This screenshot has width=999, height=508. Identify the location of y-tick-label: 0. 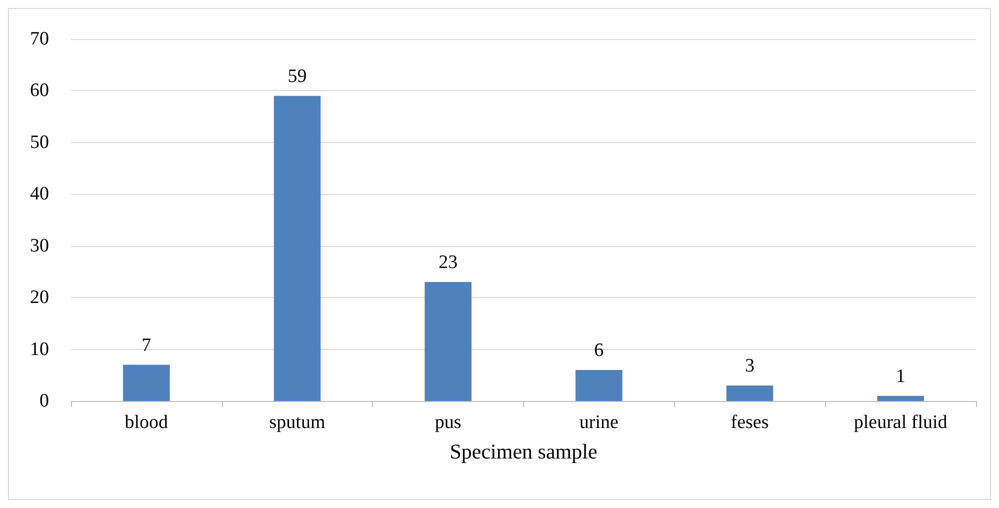
(44, 401).